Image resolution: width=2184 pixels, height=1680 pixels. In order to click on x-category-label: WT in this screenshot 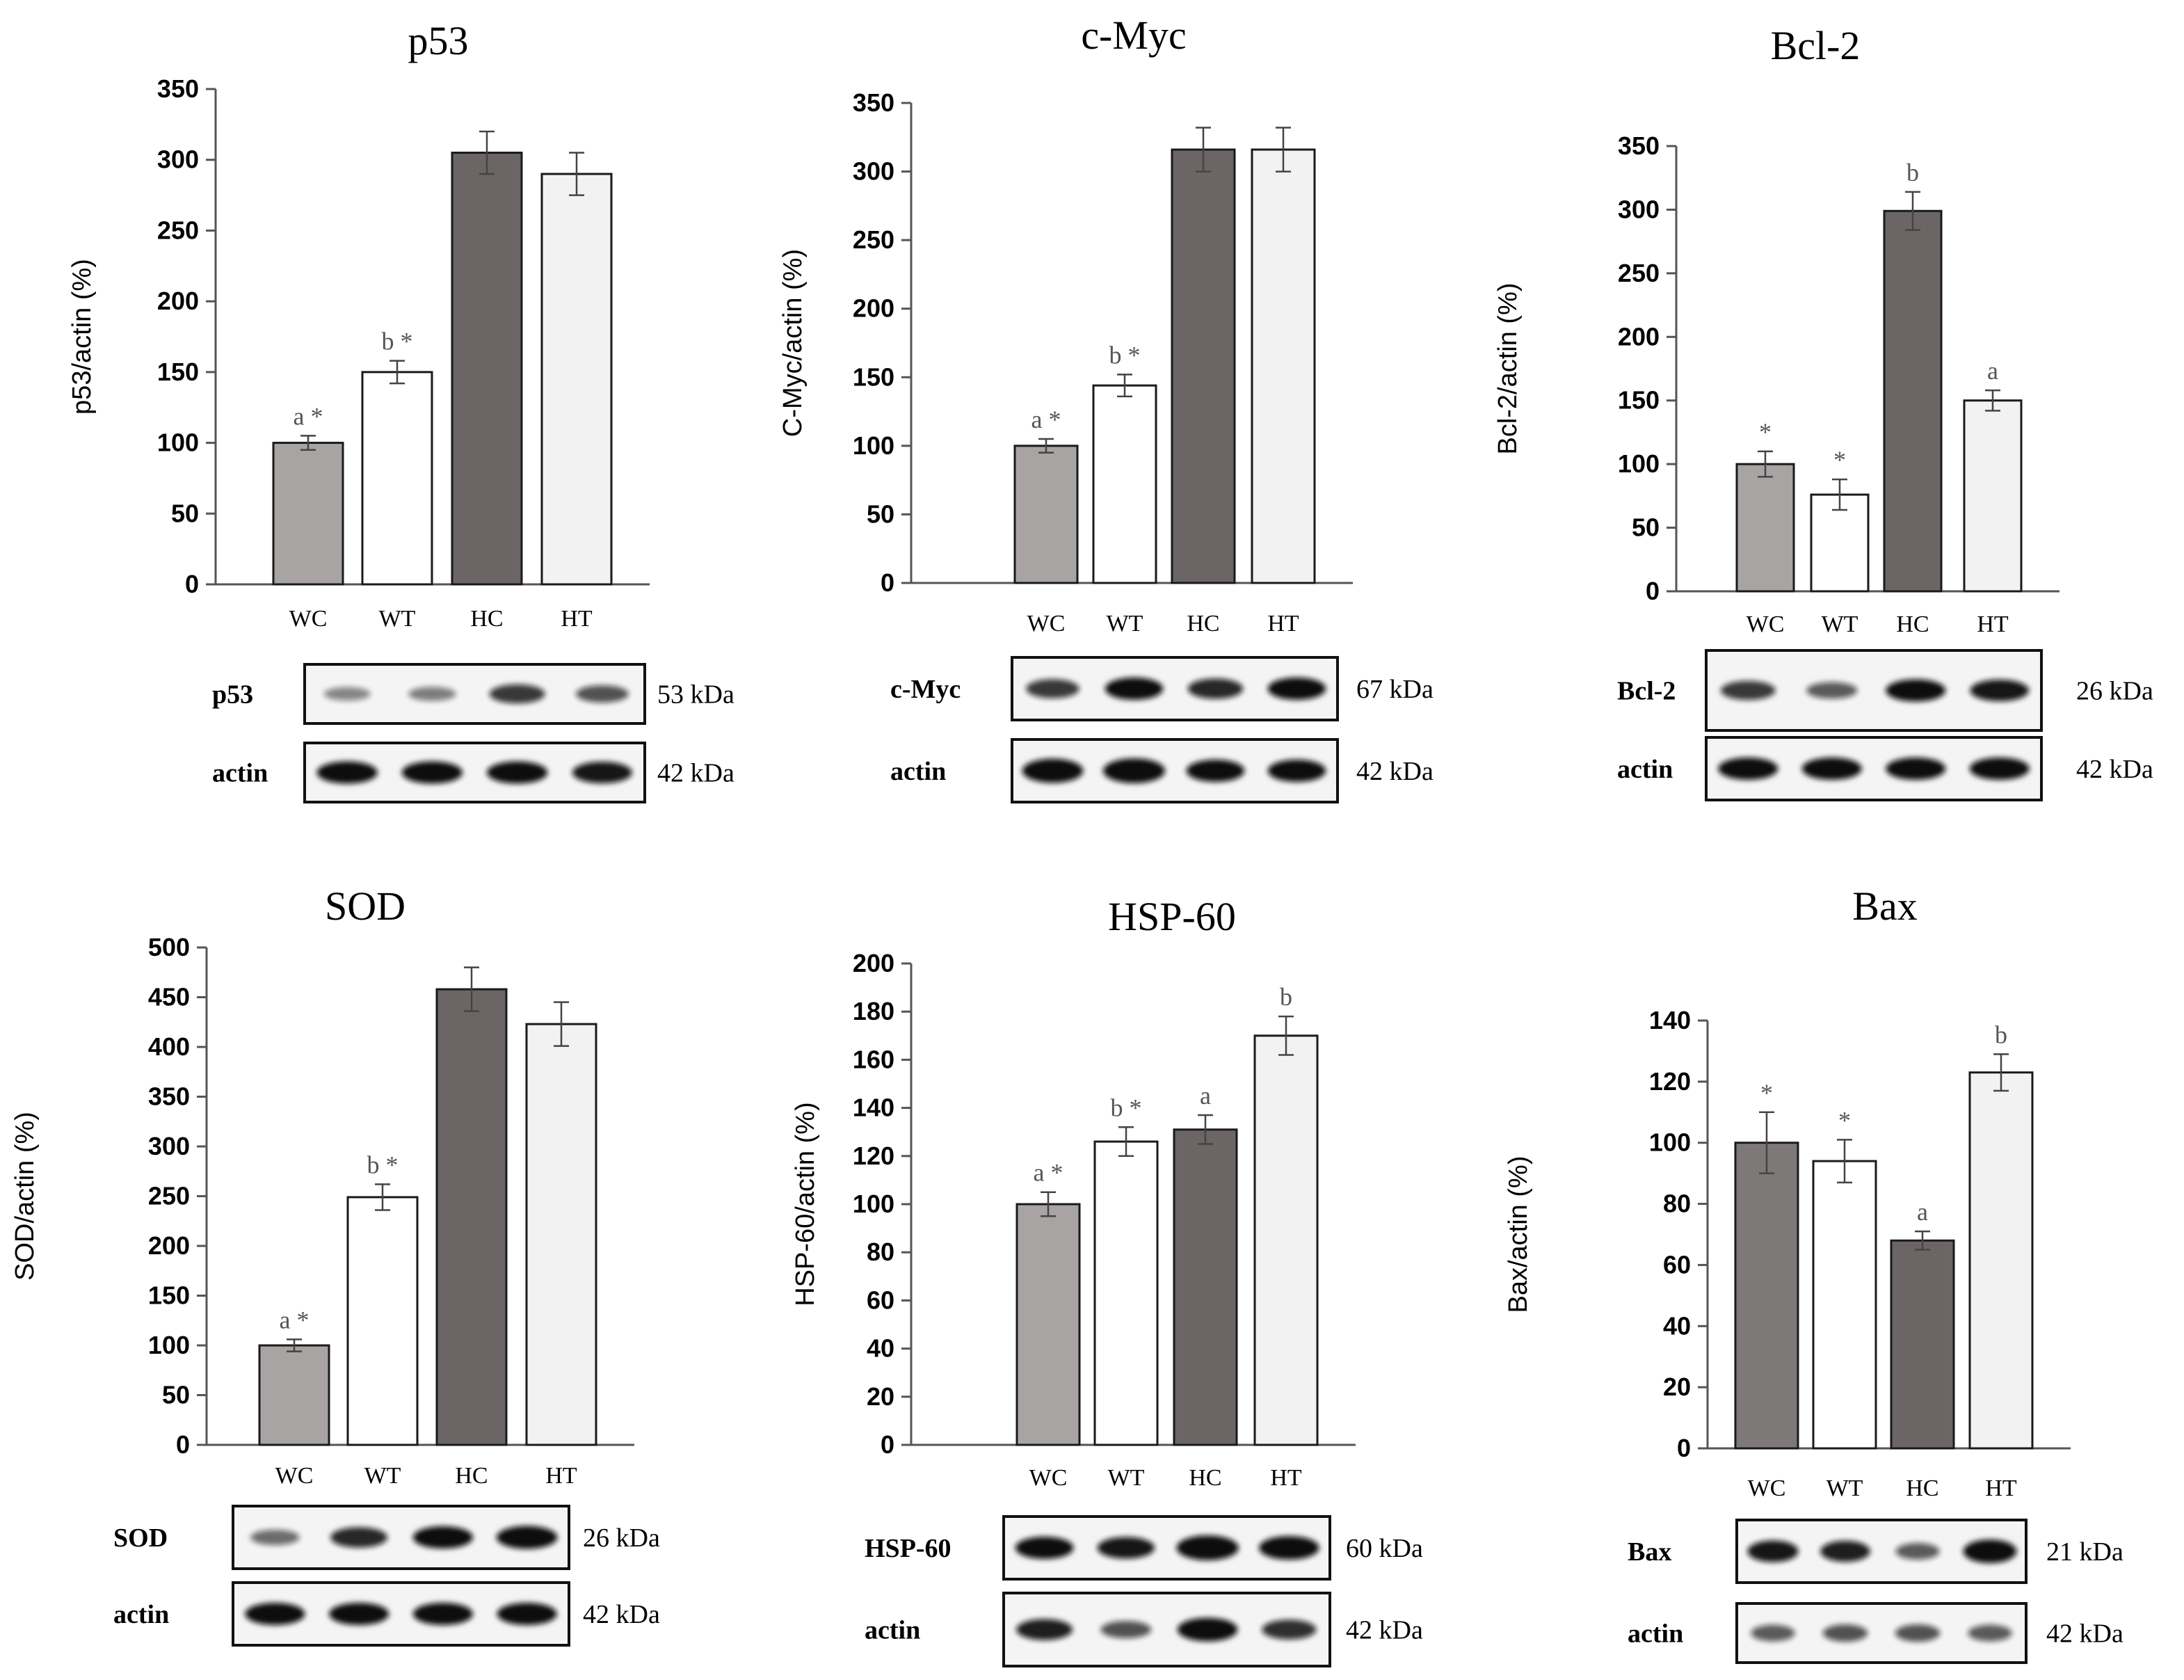, I will do `click(1125, 624)`.